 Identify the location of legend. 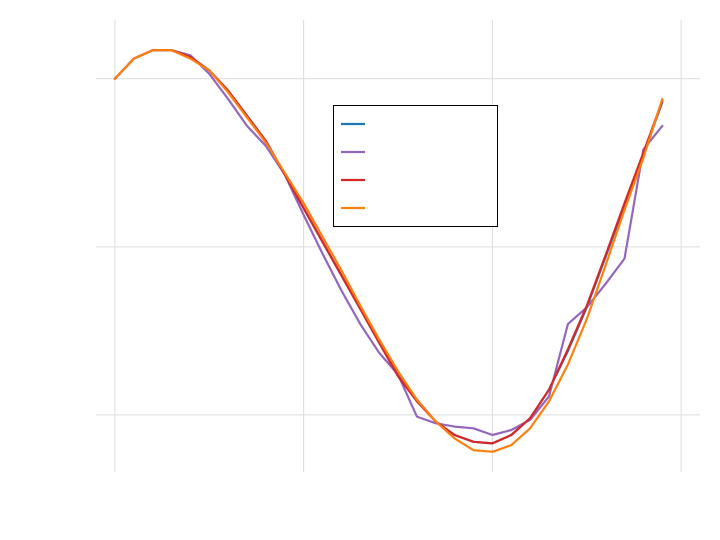
(415, 166).